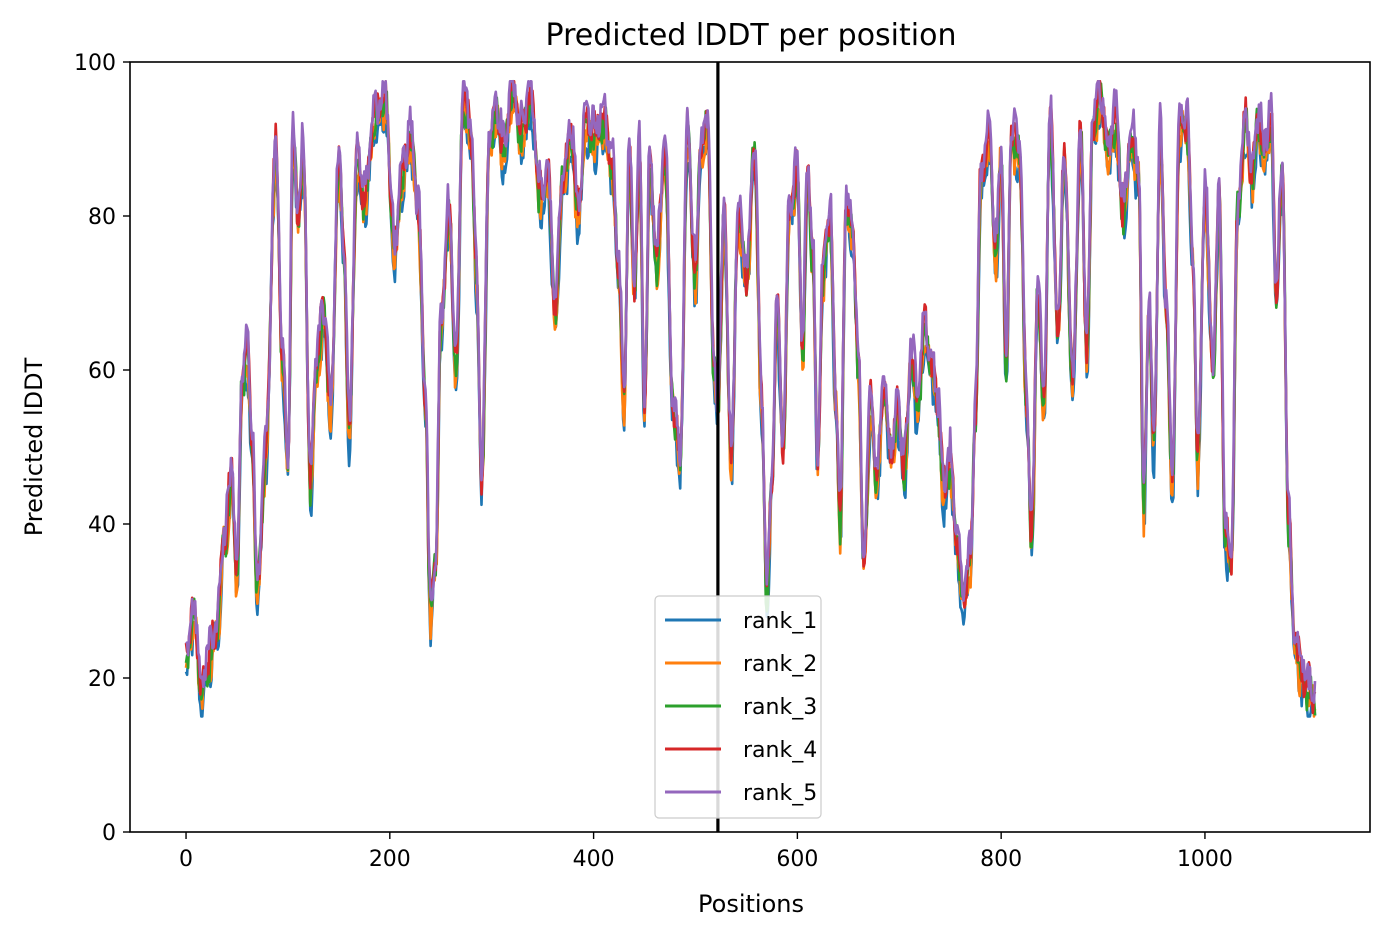  I want to click on y-tick-label: 80, so click(102, 217).